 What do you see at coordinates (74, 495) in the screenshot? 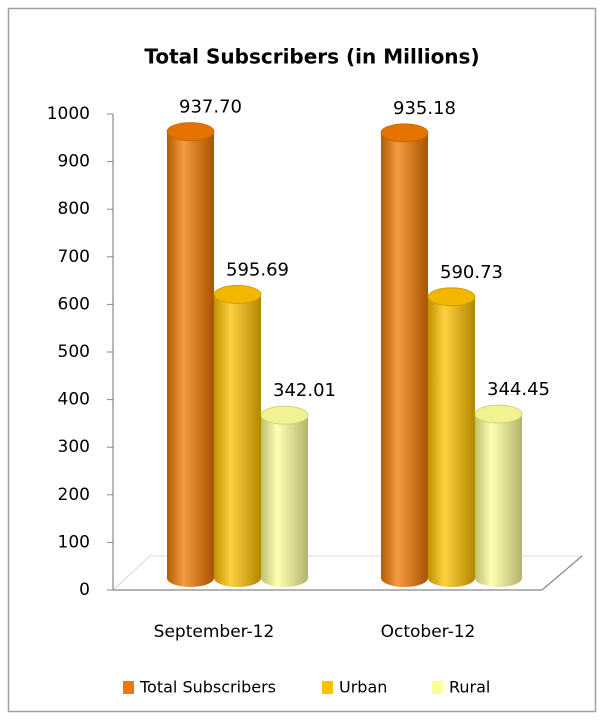
I see `y-tick-label: 200` at bounding box center [74, 495].